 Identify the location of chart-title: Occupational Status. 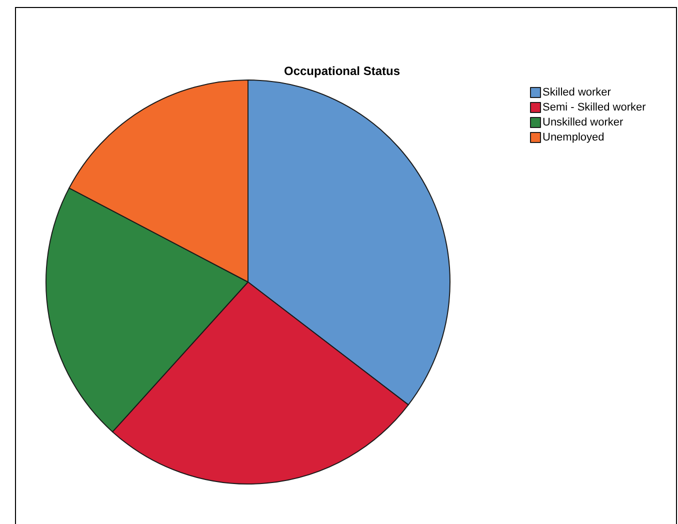
(342, 71).